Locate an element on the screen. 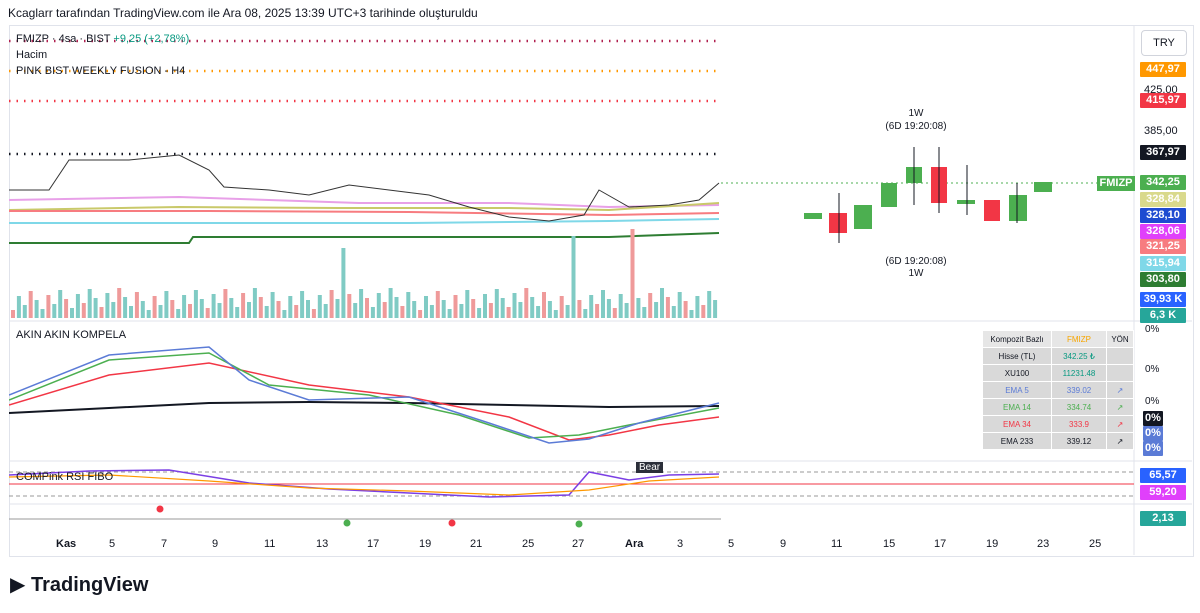 Image resolution: width=1200 pixels, height=613 pixels. volume-legend: Hacim is located at coordinates (32, 55).